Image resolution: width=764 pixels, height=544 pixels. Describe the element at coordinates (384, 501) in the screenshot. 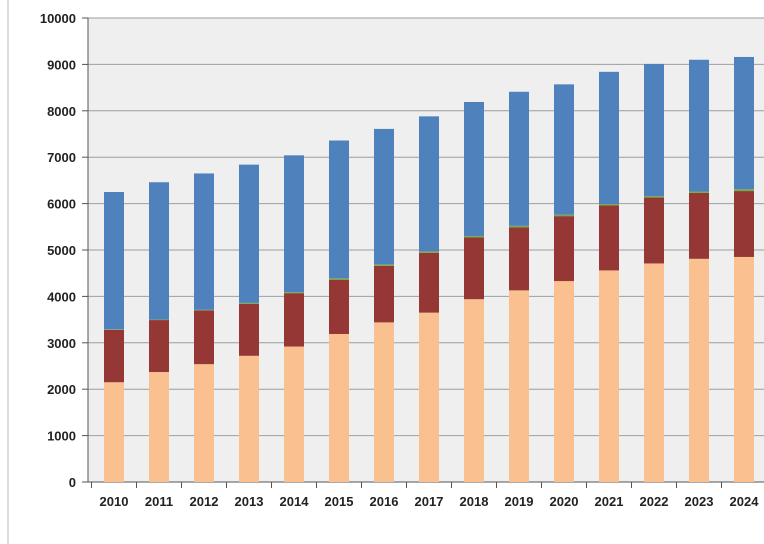

I see `x-tick-label-2016: 2016` at that location.